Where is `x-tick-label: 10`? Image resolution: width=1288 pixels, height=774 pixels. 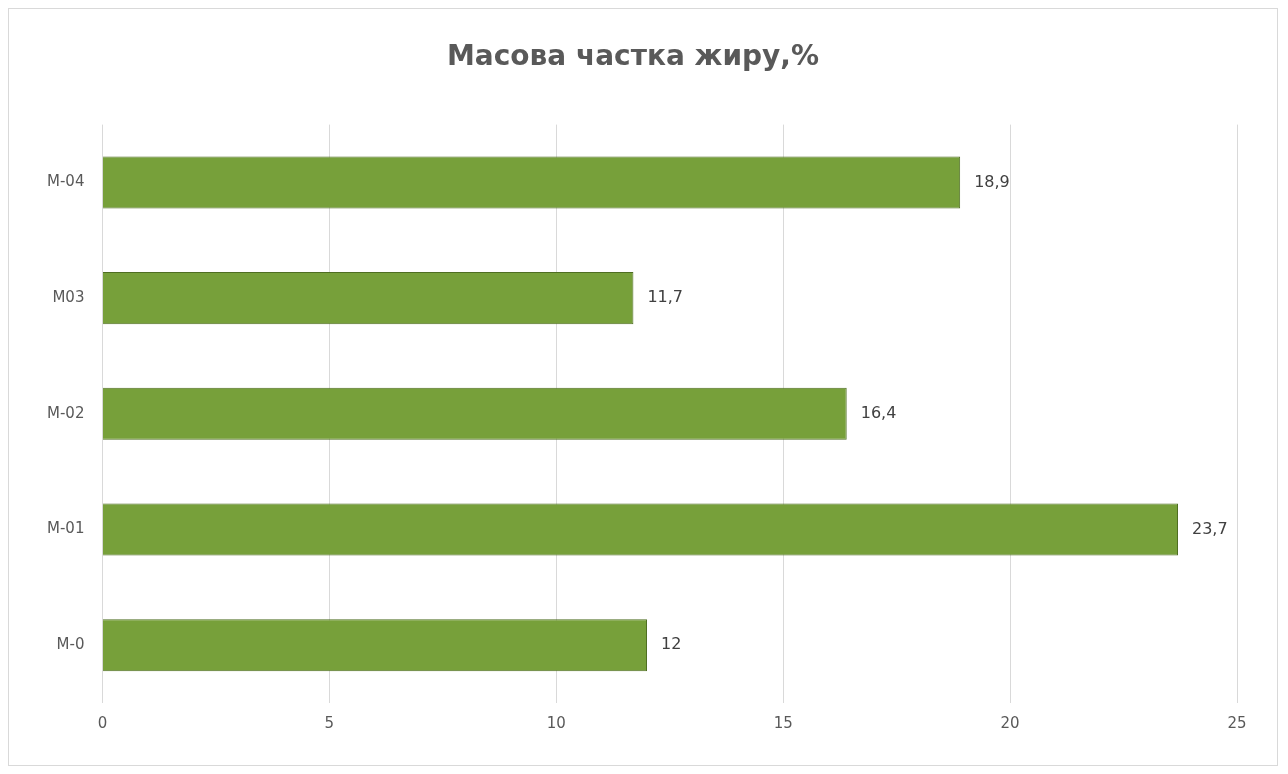 x-tick-label: 10 is located at coordinates (556, 722).